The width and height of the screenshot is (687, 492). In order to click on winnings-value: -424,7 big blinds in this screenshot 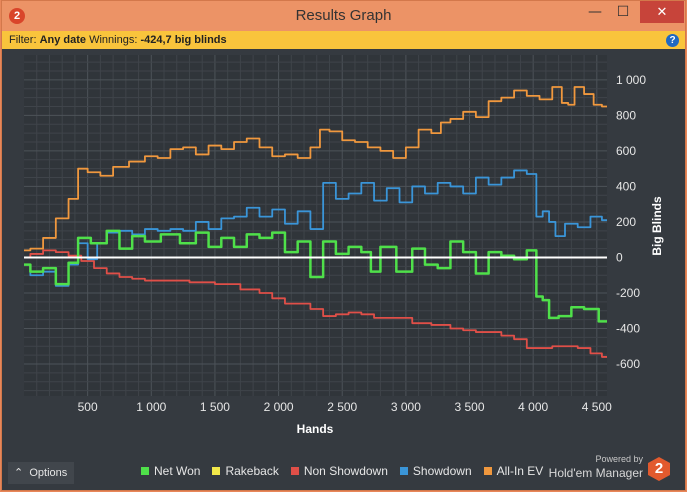, I will do `click(183, 40)`.